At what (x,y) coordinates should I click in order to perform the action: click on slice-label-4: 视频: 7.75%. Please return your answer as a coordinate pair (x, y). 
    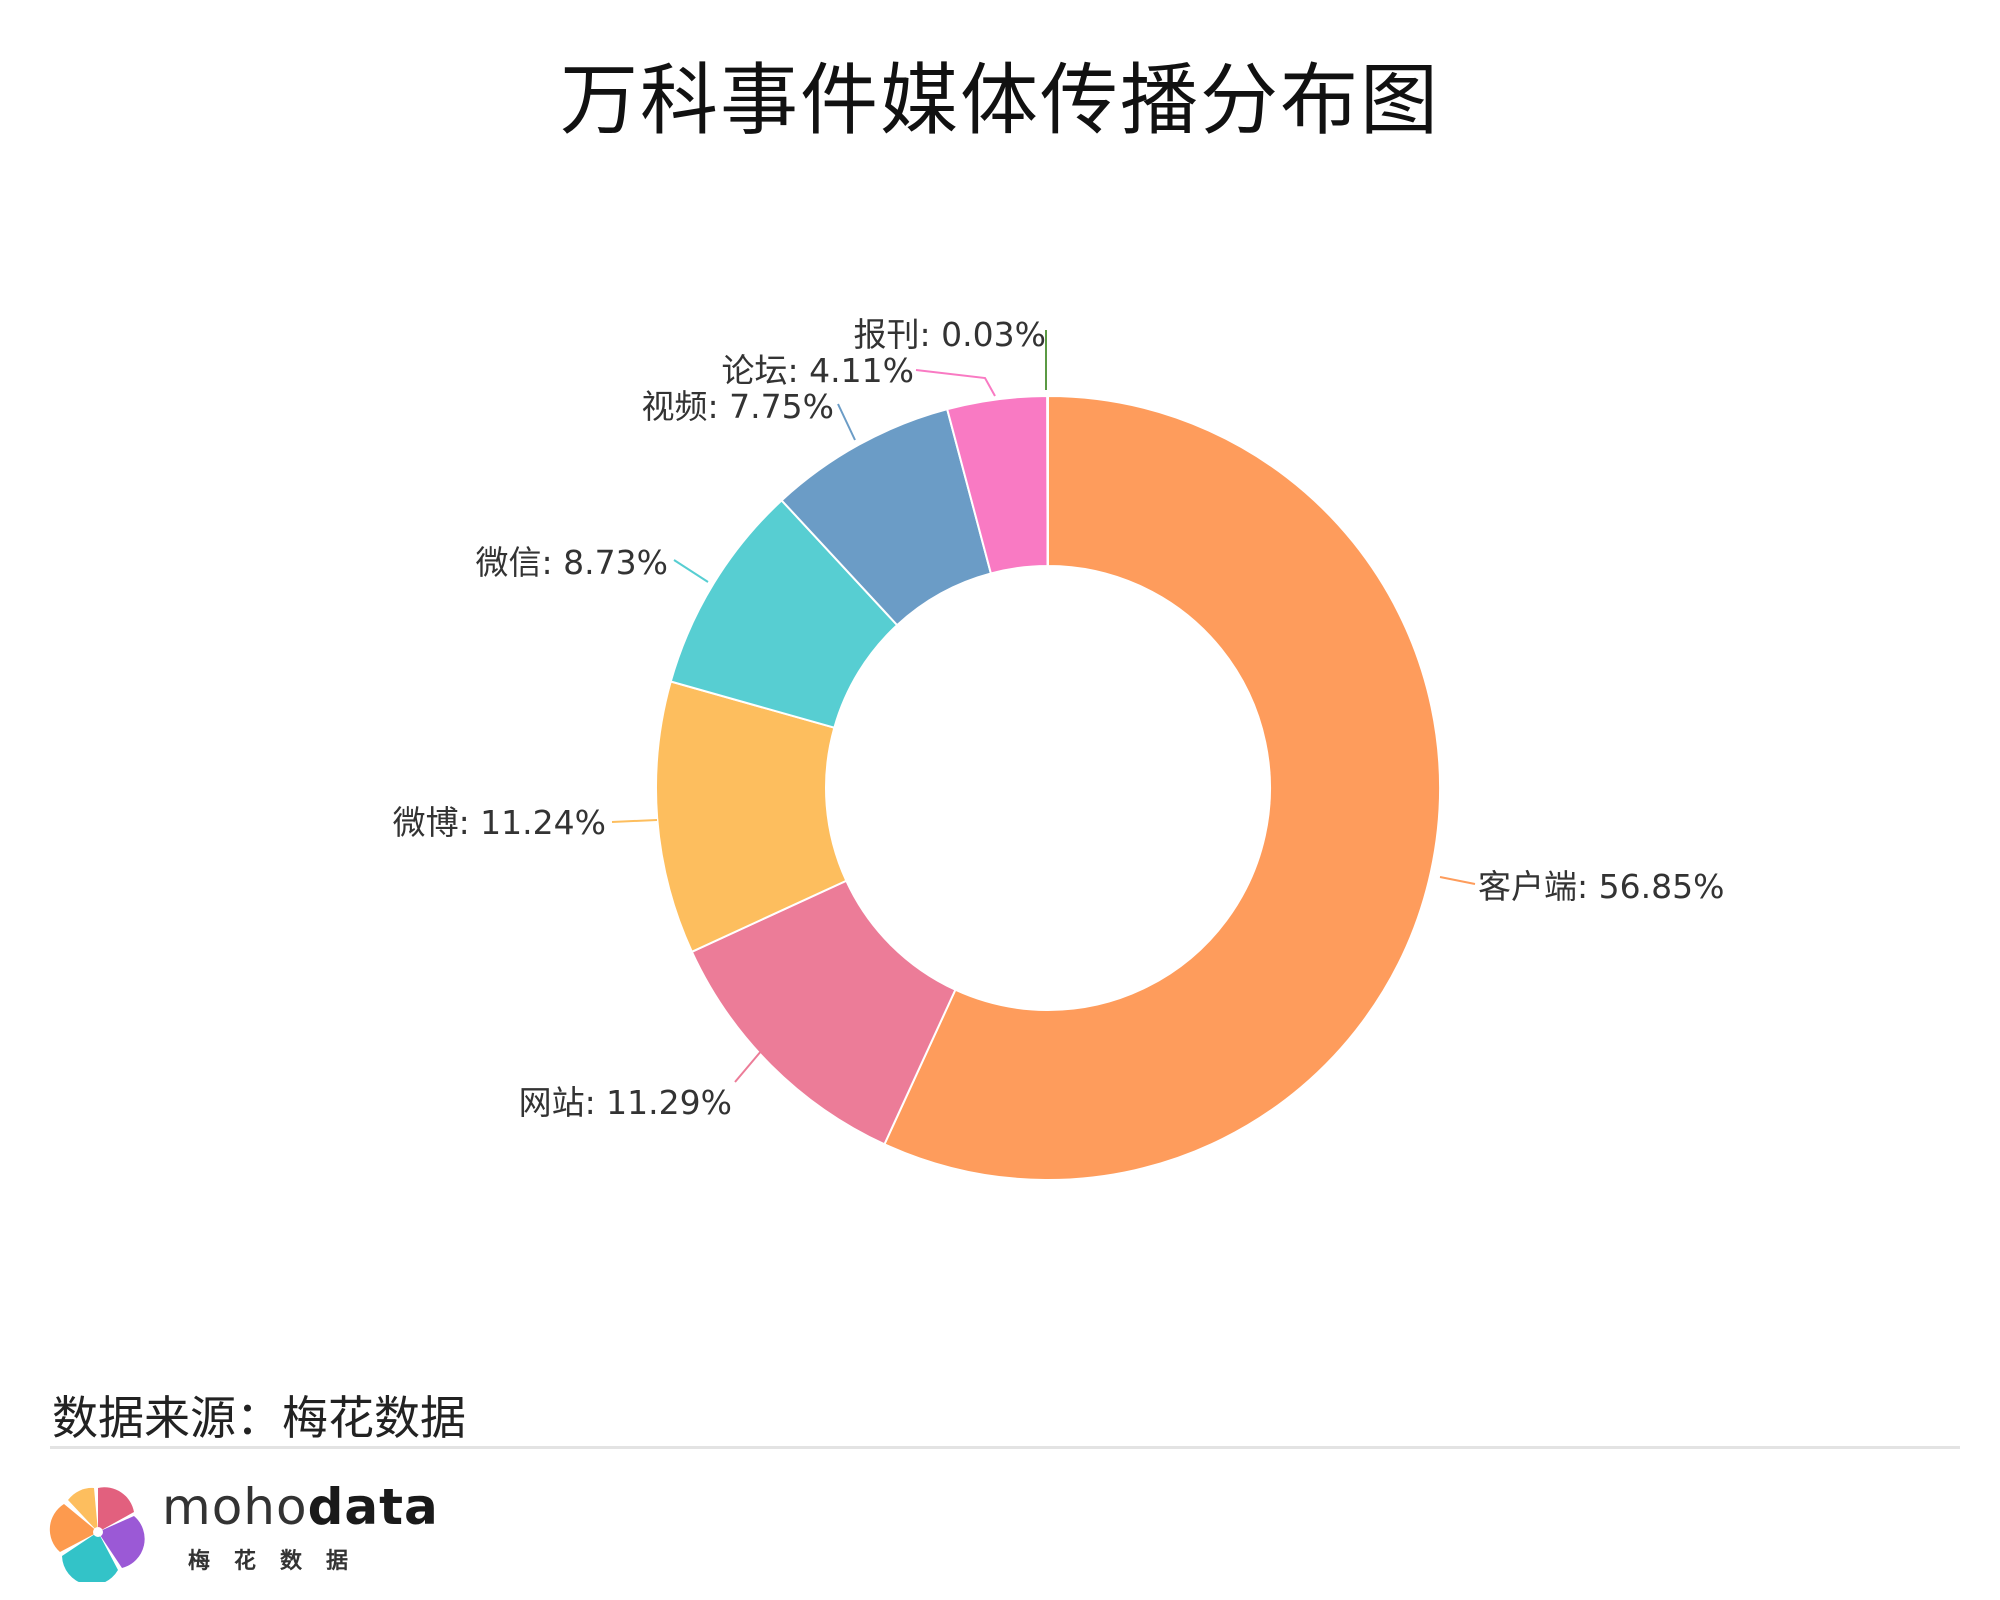
    Looking at the image, I should click on (738, 406).